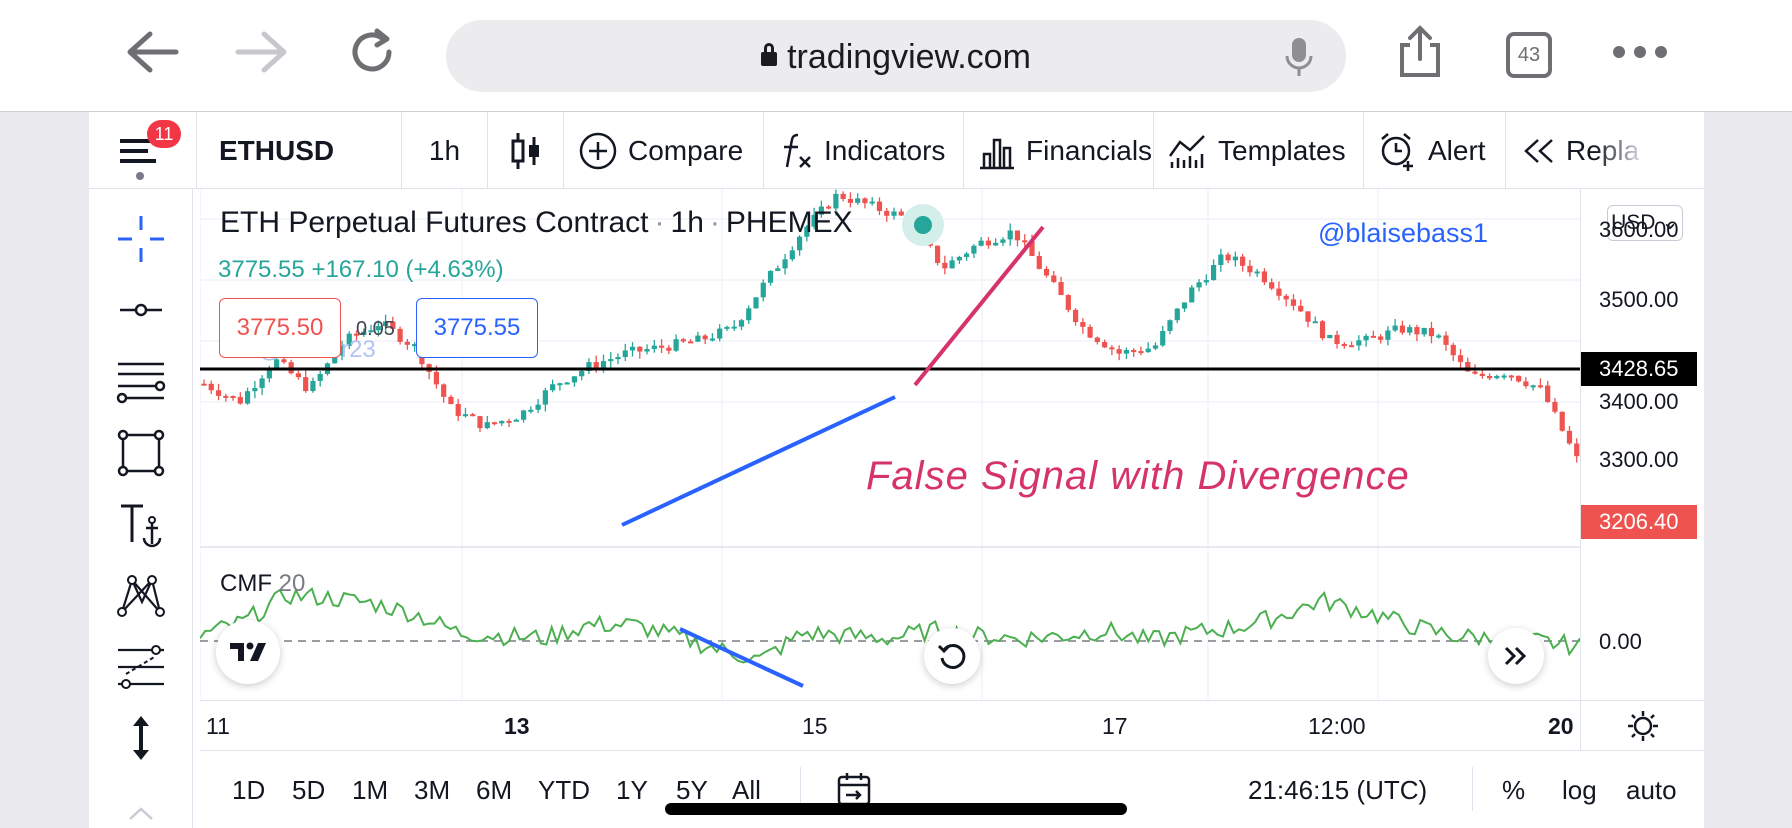  What do you see at coordinates (1640, 52) in the screenshot?
I see `more-icon` at bounding box center [1640, 52].